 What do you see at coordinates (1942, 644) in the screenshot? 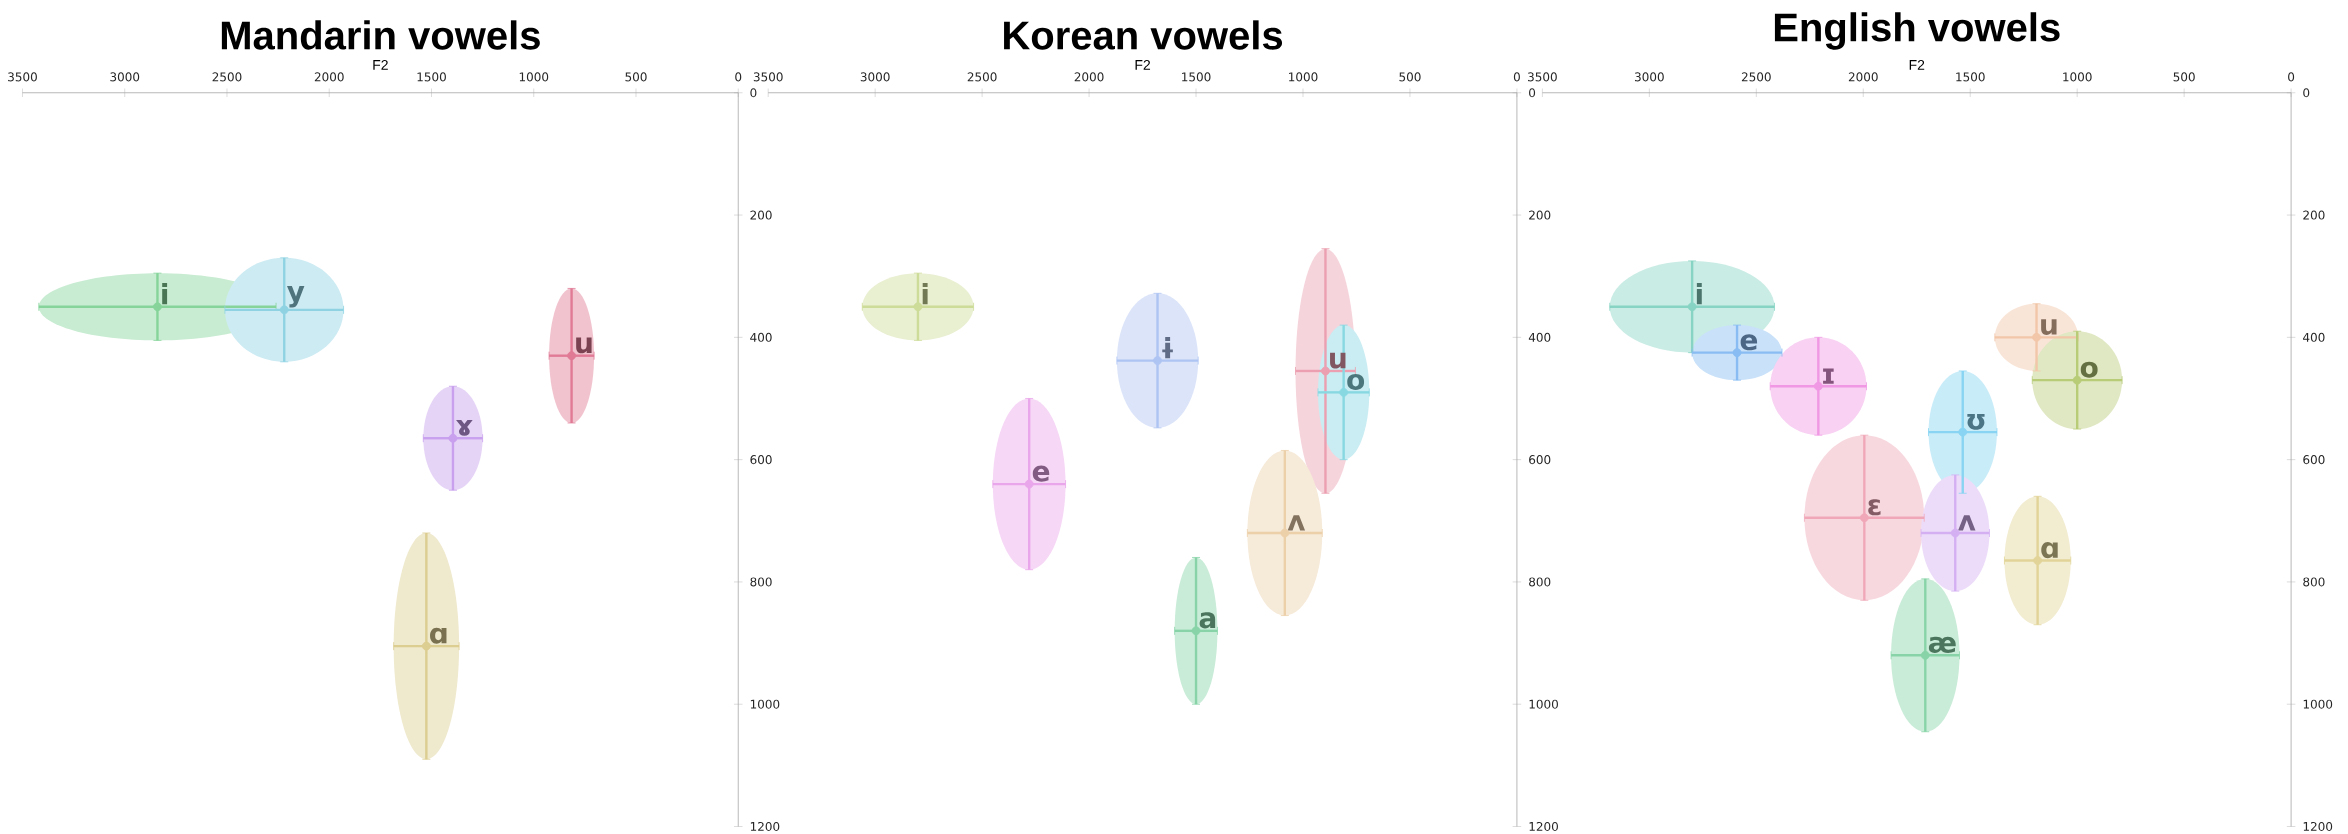
I see `series-label: æ` at bounding box center [1942, 644].